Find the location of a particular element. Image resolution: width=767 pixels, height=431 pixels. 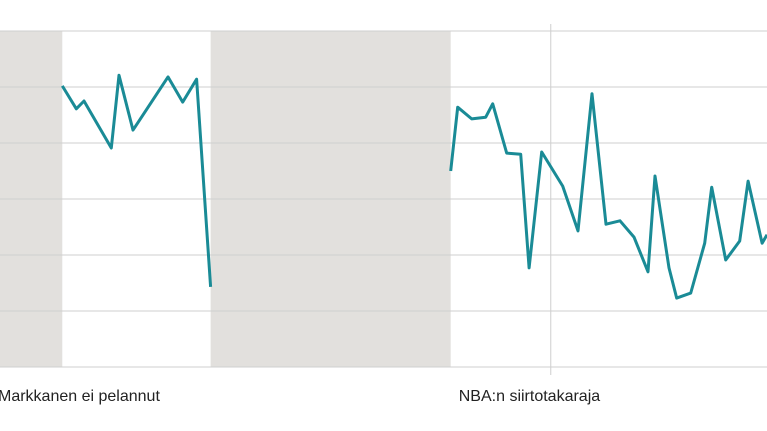

annotation: Markkanen ei pelannut is located at coordinates (80, 396).